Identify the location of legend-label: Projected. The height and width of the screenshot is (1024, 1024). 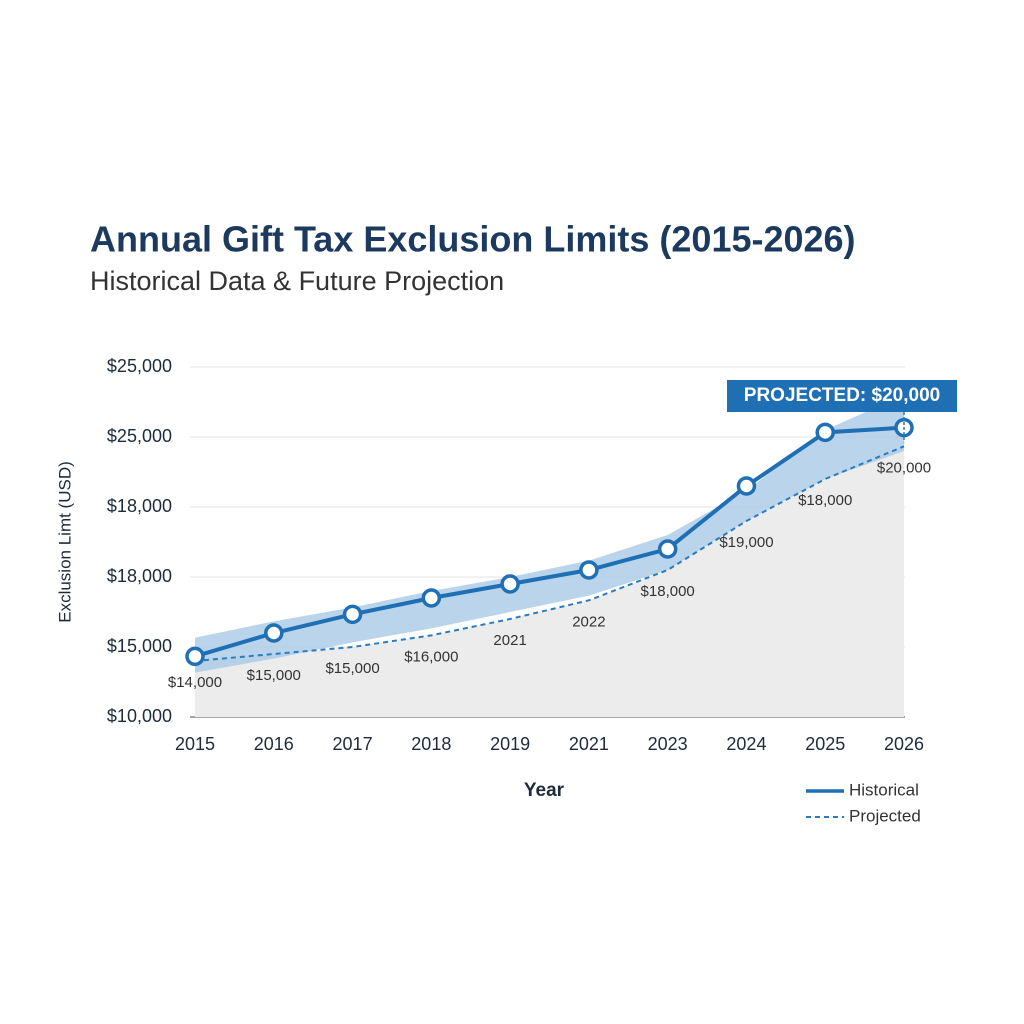
(885, 815).